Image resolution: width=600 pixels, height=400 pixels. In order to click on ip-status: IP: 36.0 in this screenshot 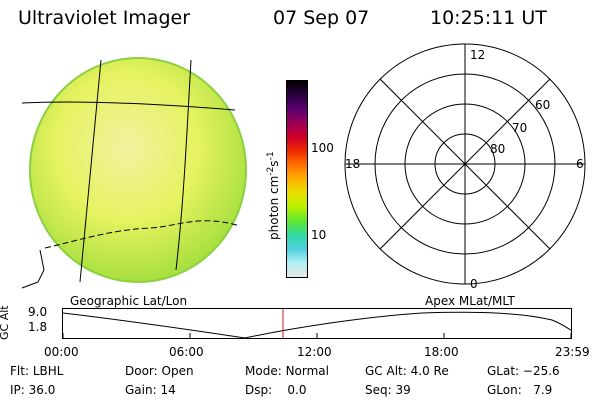, I will do `click(33, 390)`.